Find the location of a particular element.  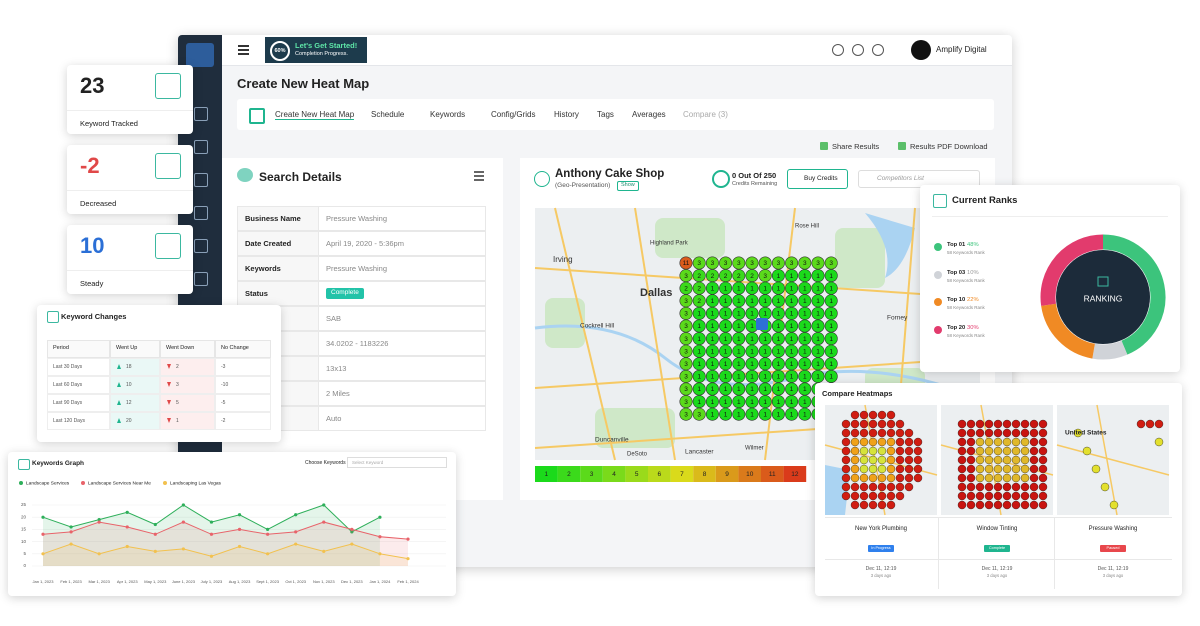

buy-credits-button: Buy Credits is located at coordinates (817, 179).